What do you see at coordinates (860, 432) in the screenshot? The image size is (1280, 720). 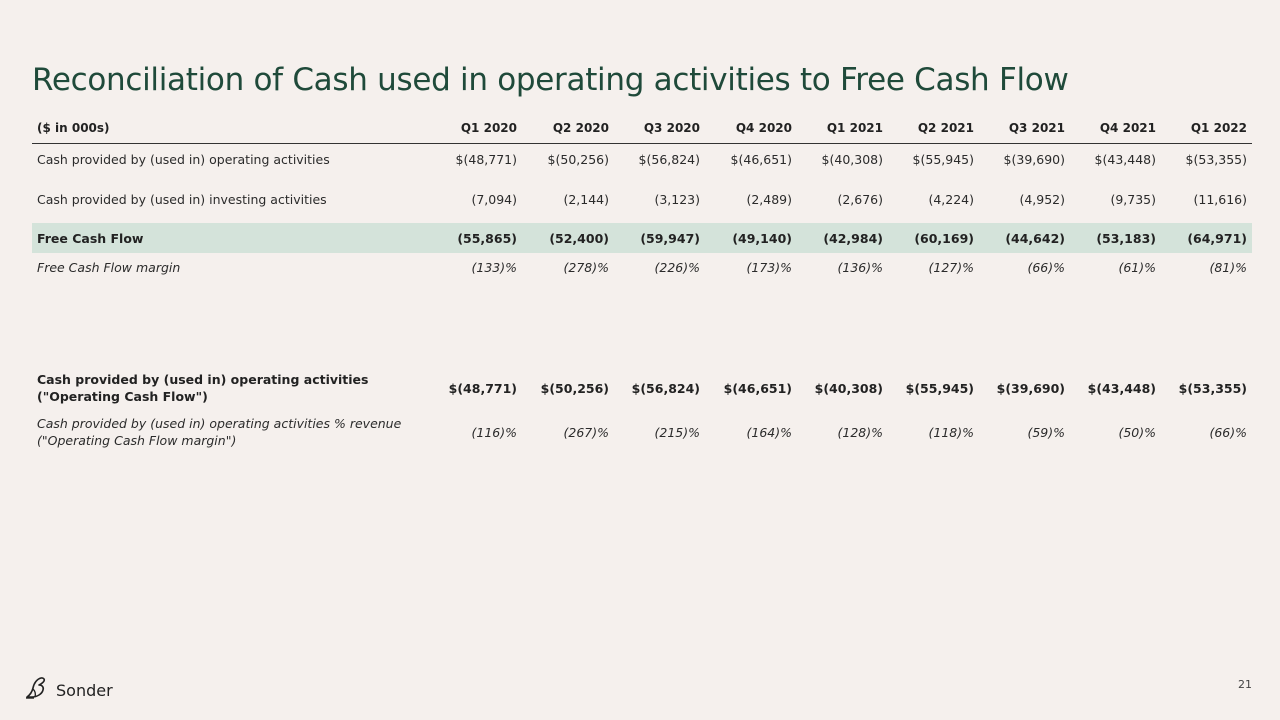 I see `table-cell: (128)%` at bounding box center [860, 432].